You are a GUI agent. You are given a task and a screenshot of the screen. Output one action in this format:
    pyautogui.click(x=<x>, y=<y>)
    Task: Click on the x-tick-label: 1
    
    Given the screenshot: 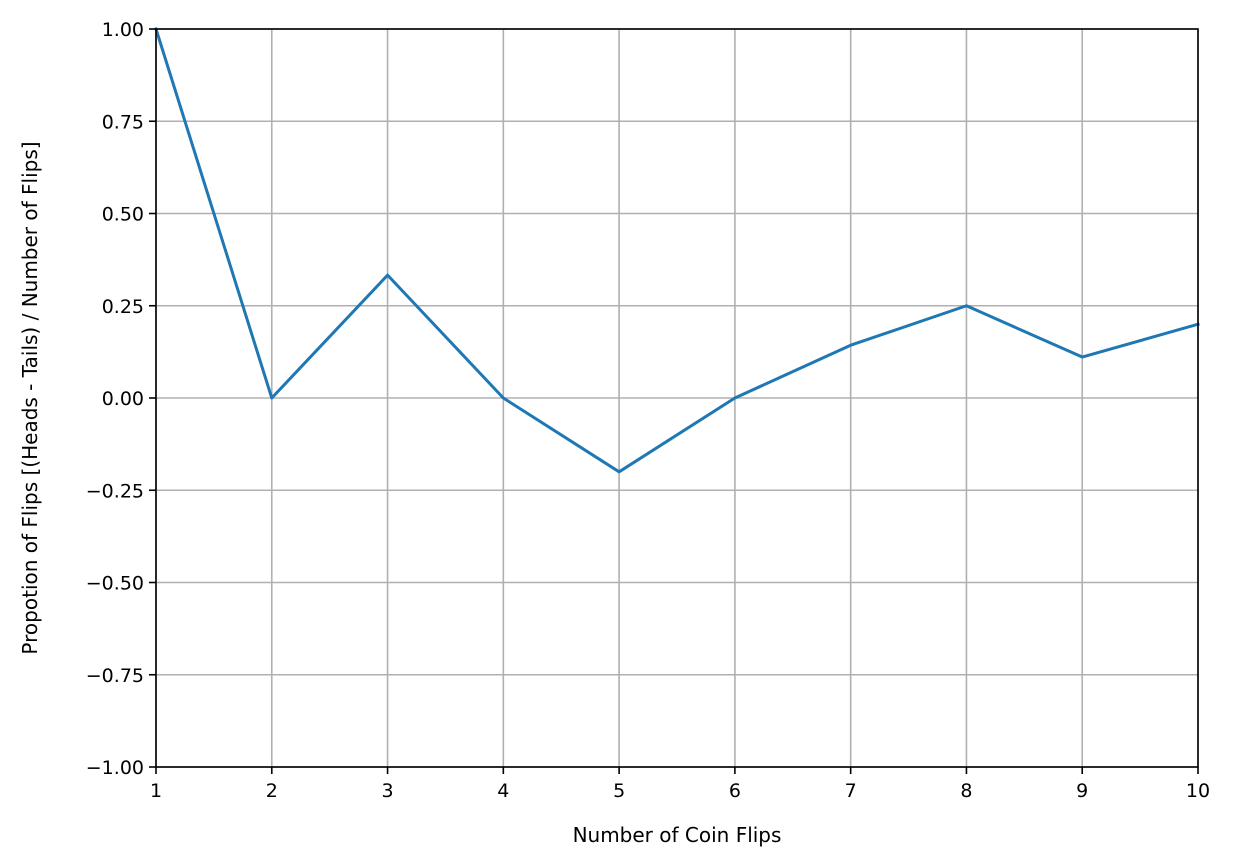 What is the action you would take?
    pyautogui.click(x=156, y=791)
    